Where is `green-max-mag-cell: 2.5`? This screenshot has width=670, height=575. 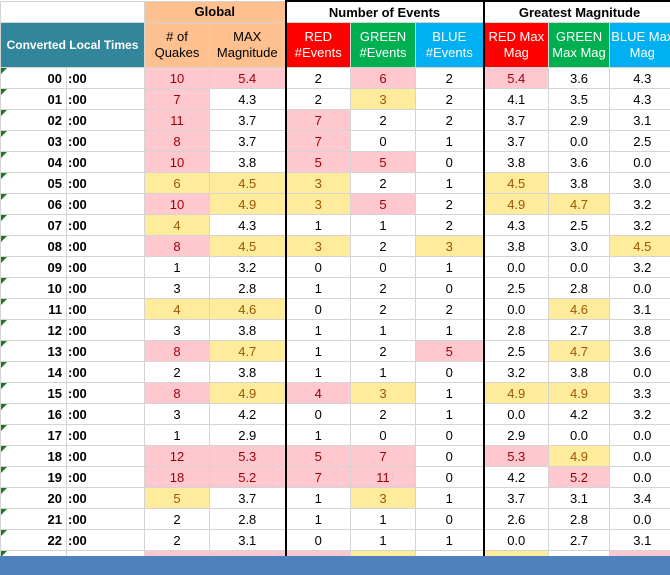 green-max-mag-cell: 2.5 is located at coordinates (579, 225).